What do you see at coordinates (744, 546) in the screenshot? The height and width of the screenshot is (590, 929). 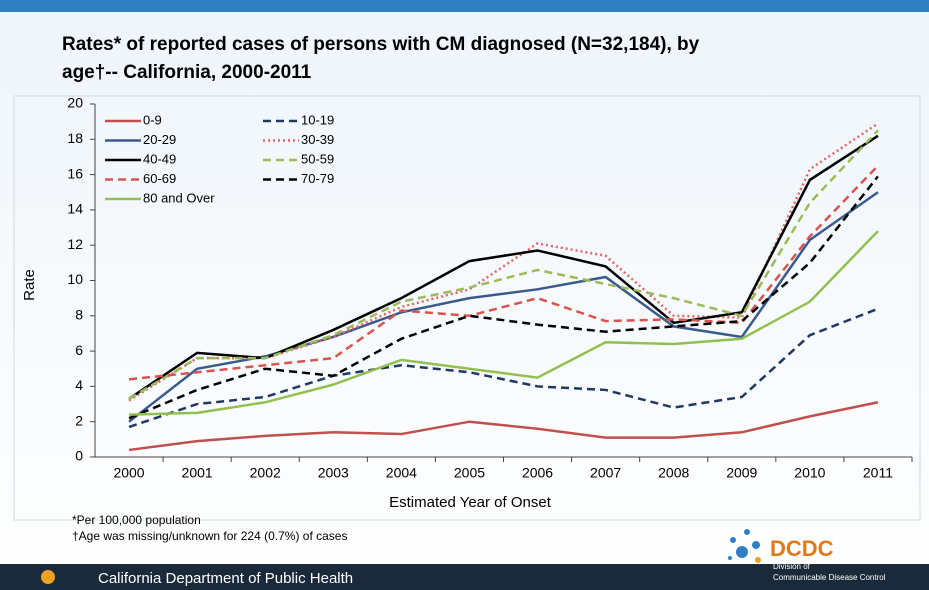 I see `logo-dots` at bounding box center [744, 546].